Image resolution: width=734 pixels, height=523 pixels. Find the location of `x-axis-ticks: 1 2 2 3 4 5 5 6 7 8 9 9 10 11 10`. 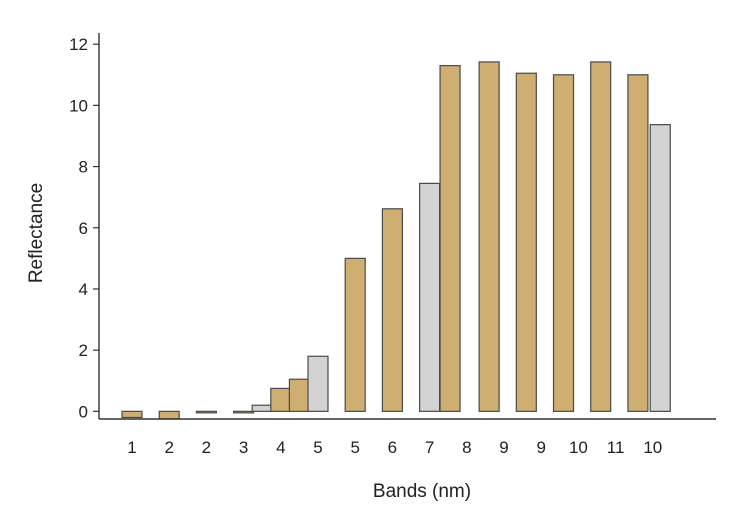

x-axis-ticks: 1 2 2 3 4 5 5 6 7 8 9 9 10 11 10 is located at coordinates (394, 447).